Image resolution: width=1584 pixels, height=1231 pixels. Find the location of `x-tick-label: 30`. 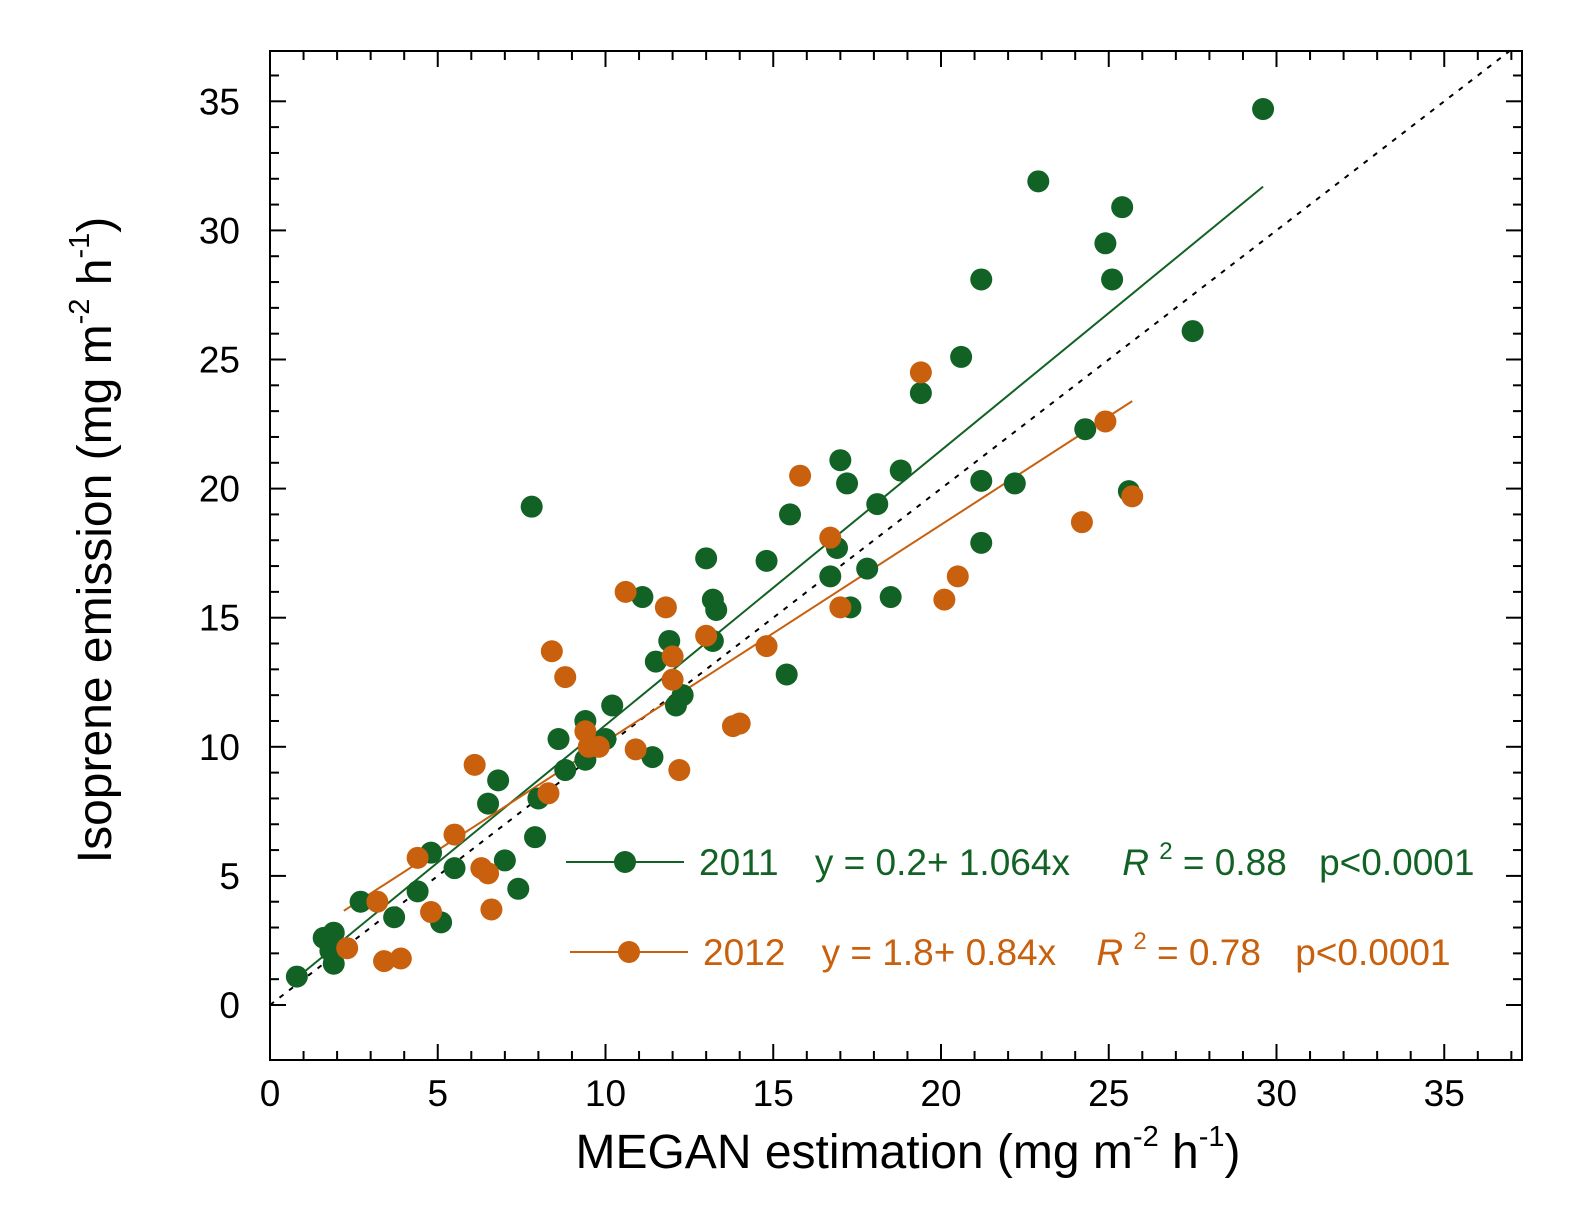

x-tick-label: 30 is located at coordinates (1276, 1093).